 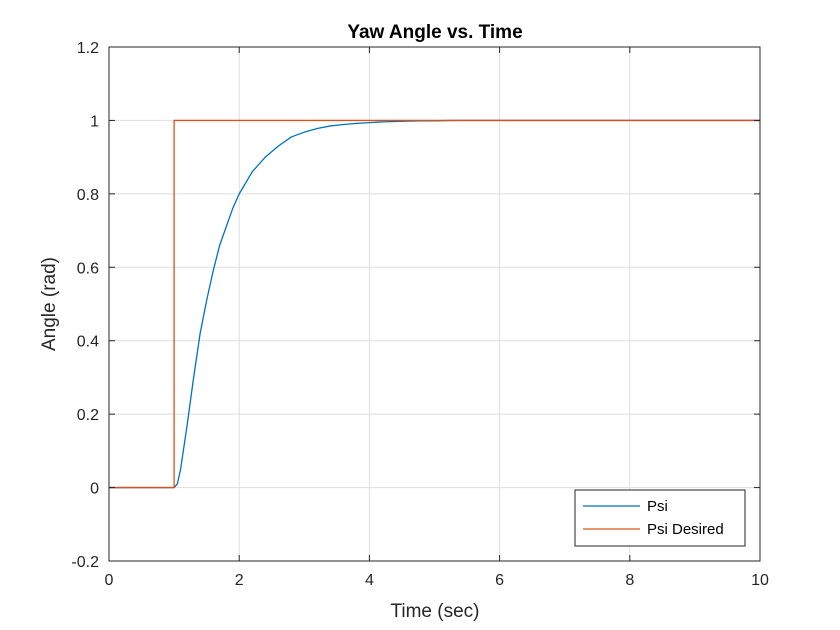 I want to click on legend: Psi Psi Desired, so click(x=660, y=518).